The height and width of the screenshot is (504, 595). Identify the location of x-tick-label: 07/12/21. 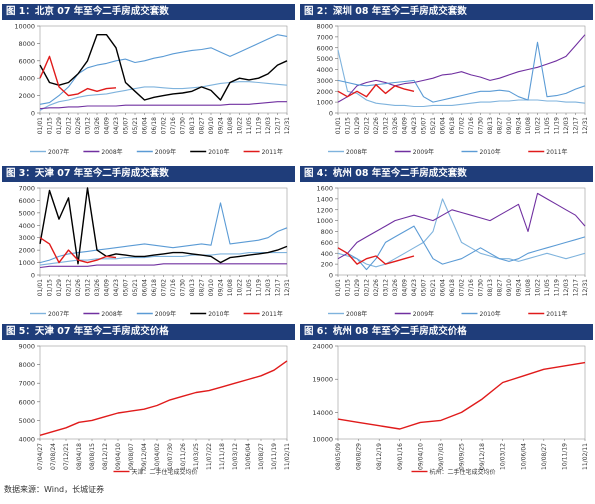
(66, 456).